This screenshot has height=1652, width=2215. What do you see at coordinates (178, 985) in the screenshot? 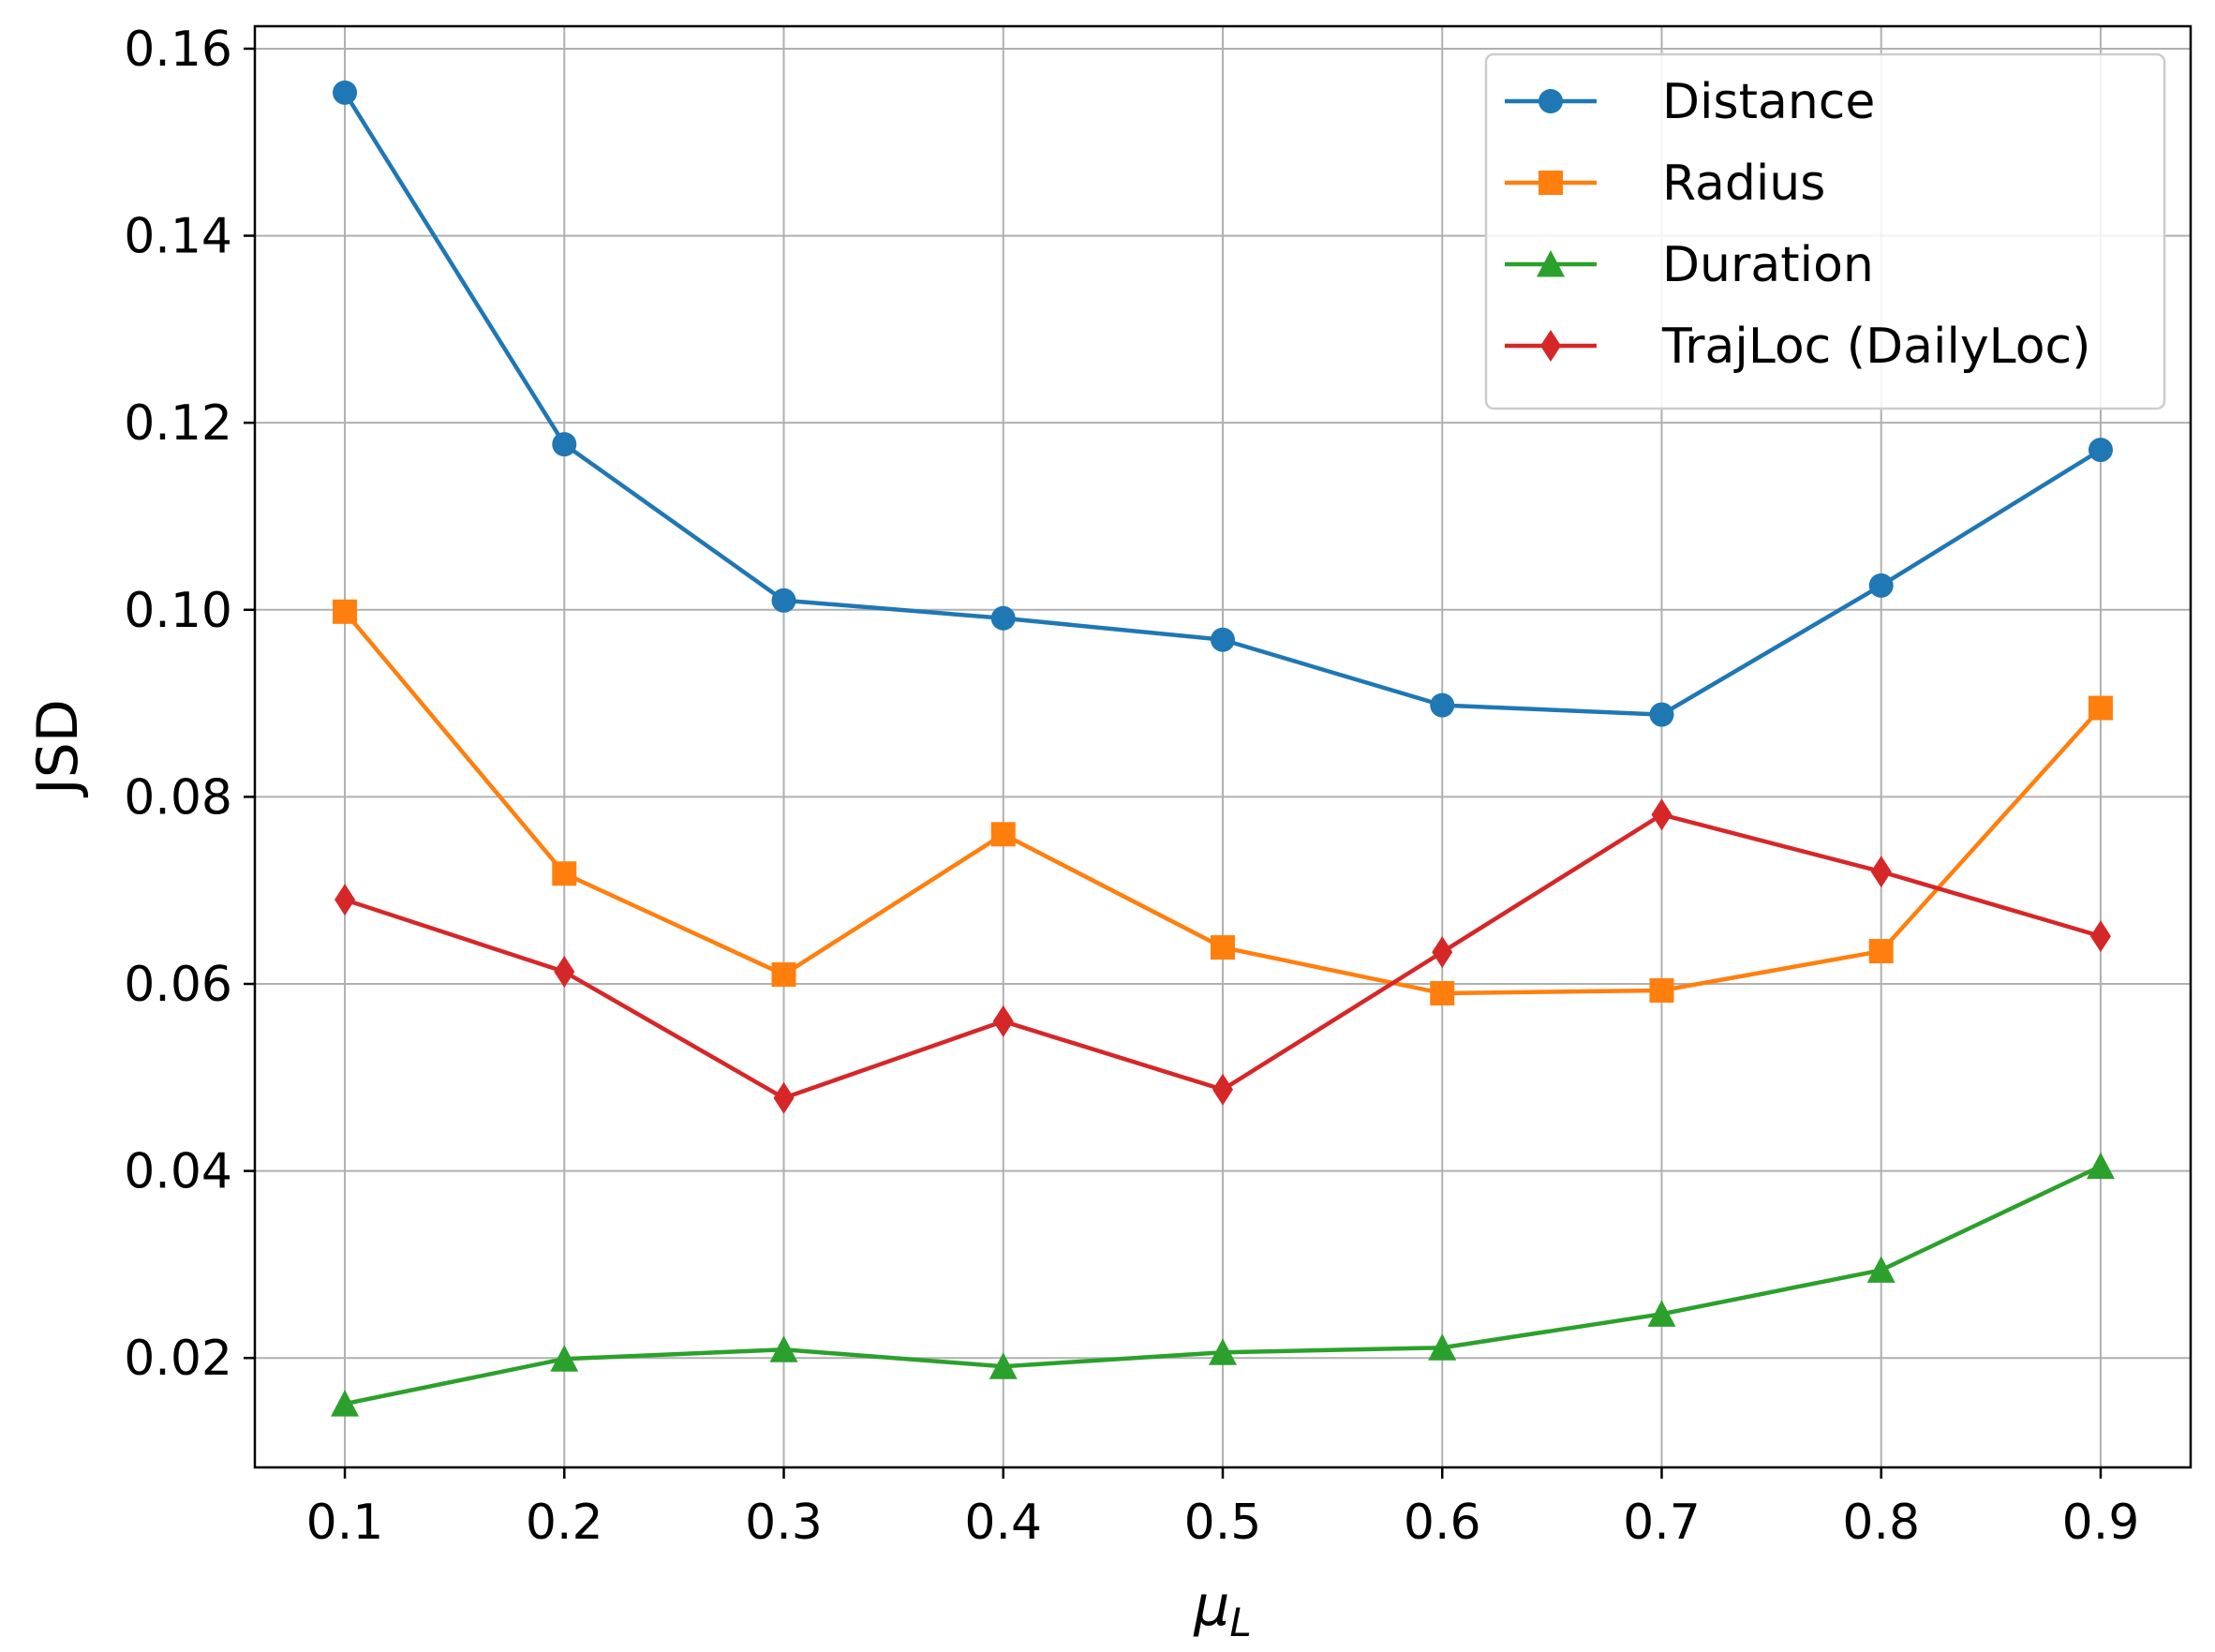
I see `y-tick-label: 0.06` at bounding box center [178, 985].